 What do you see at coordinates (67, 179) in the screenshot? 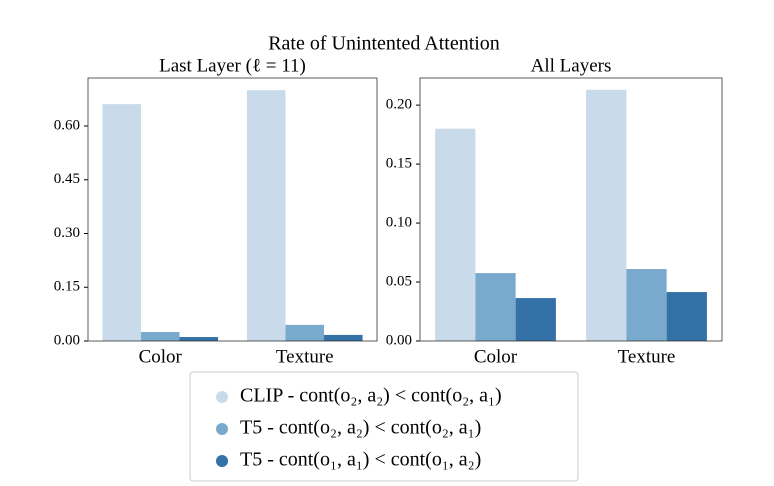
I see `y-tick-label: 0.45` at bounding box center [67, 179].